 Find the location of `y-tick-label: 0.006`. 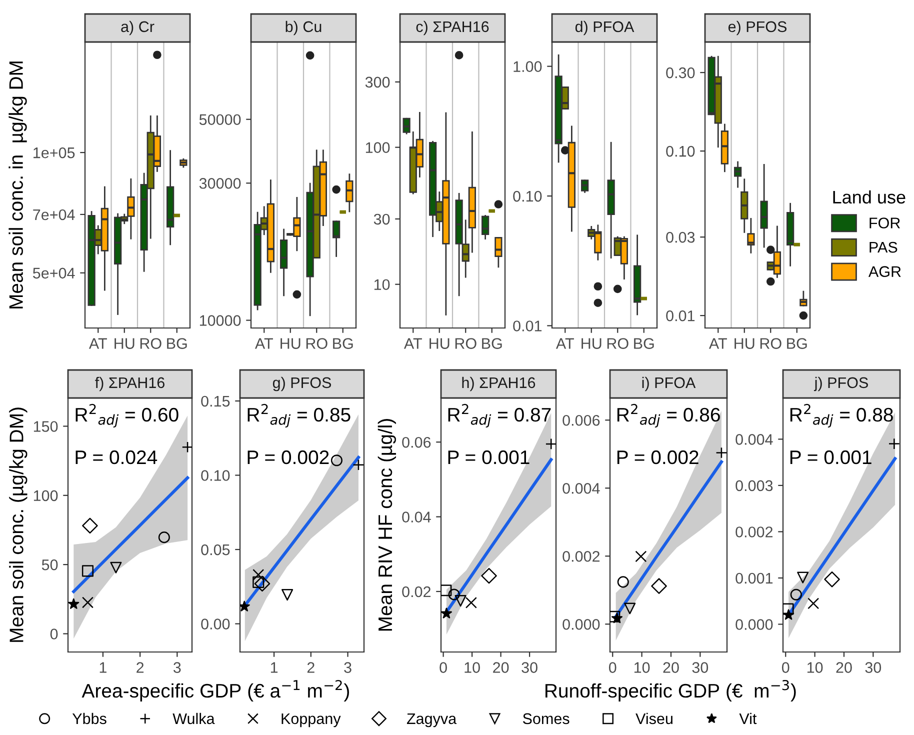

y-tick-label: 0.006 is located at coordinates (581, 420).